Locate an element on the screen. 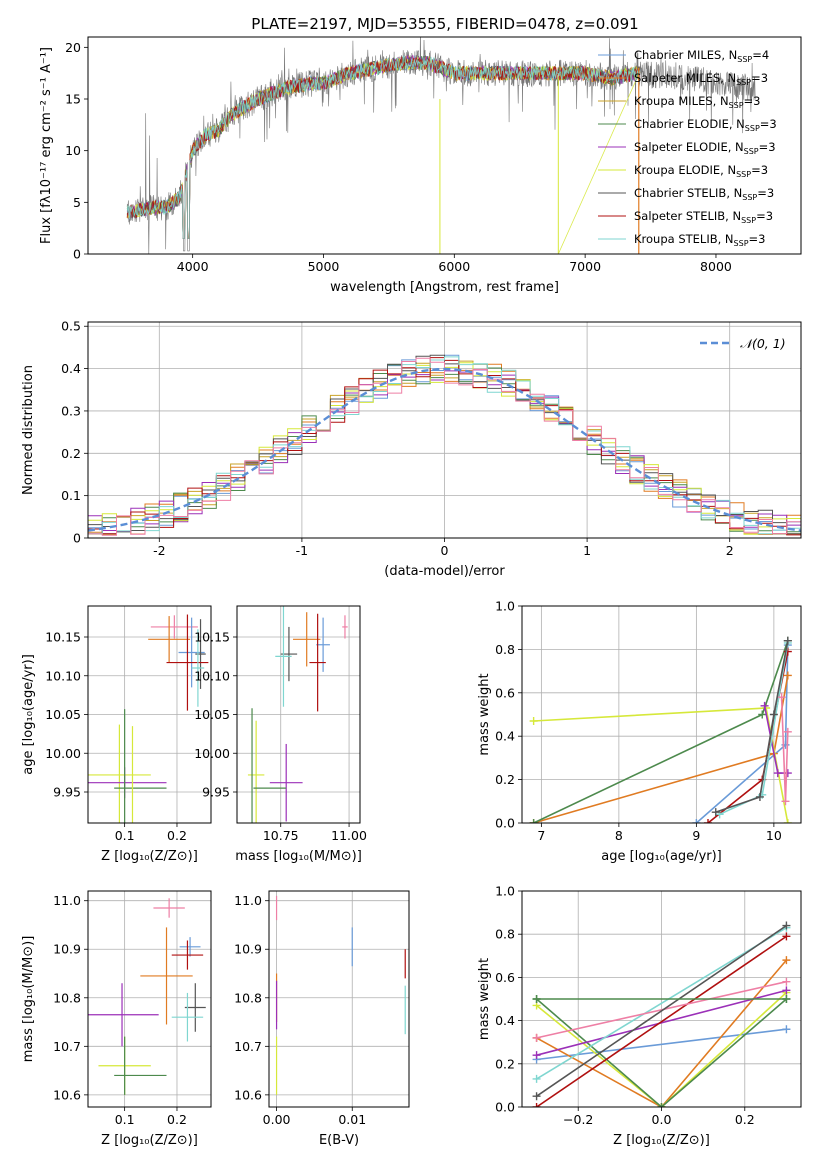  y-tick-label: 10.00 is located at coordinates (63, 753).